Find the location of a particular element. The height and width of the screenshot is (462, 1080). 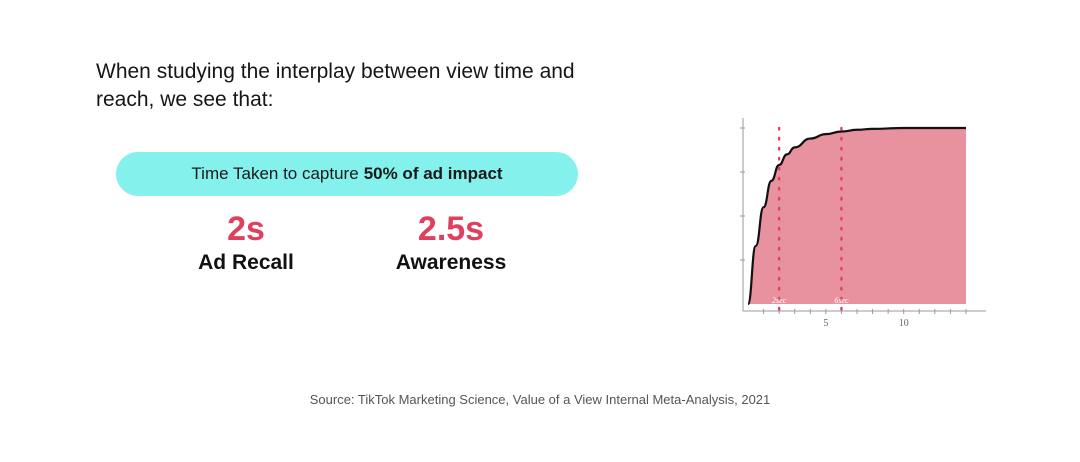

impact-curve-line is located at coordinates (856, 216).